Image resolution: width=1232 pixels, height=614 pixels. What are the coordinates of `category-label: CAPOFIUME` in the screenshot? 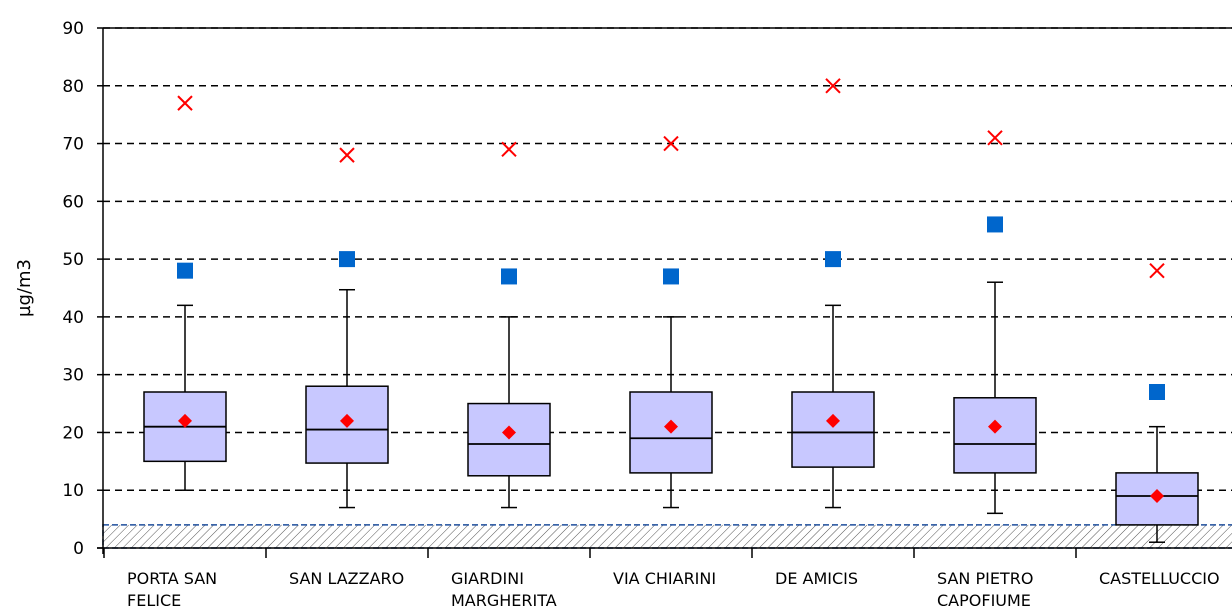 It's located at (984, 600).